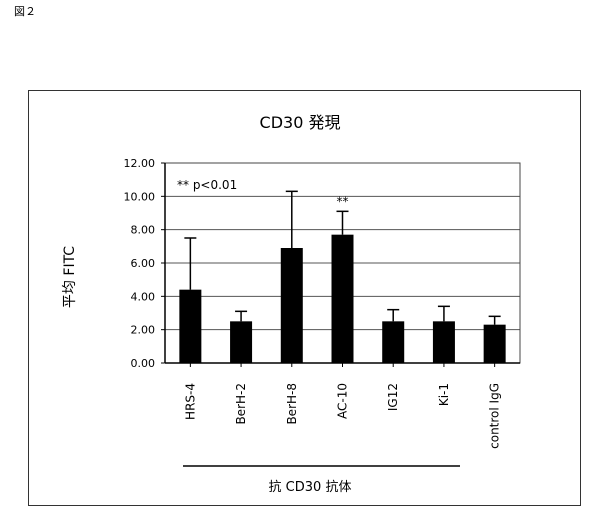 The image size is (598, 512). What do you see at coordinates (393, 397) in the screenshot?
I see `x-tick-label: IG12` at bounding box center [393, 397].